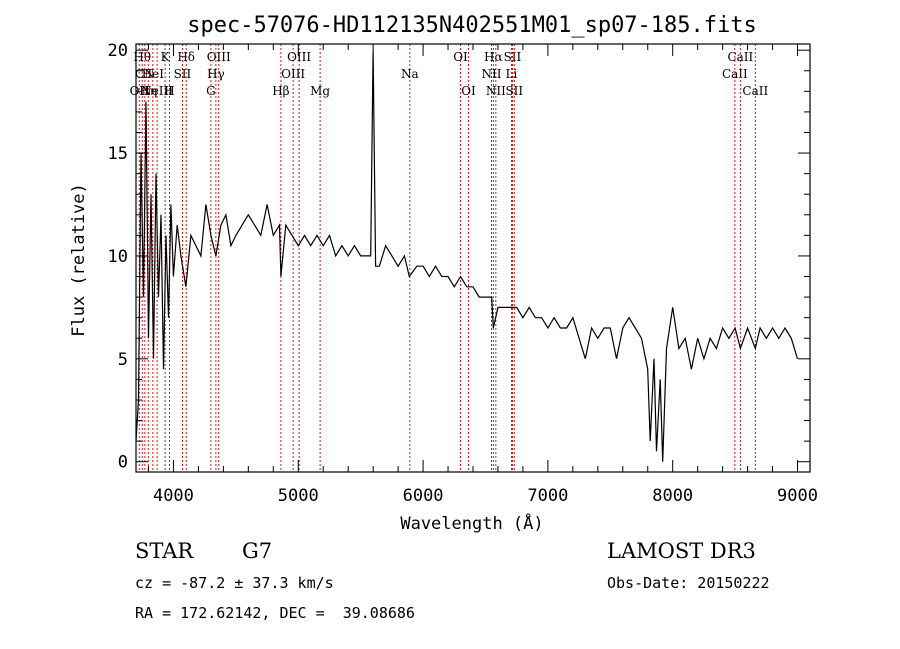  Describe the element at coordinates (173, 496) in the screenshot. I see `x-tick-label: 4000` at that location.